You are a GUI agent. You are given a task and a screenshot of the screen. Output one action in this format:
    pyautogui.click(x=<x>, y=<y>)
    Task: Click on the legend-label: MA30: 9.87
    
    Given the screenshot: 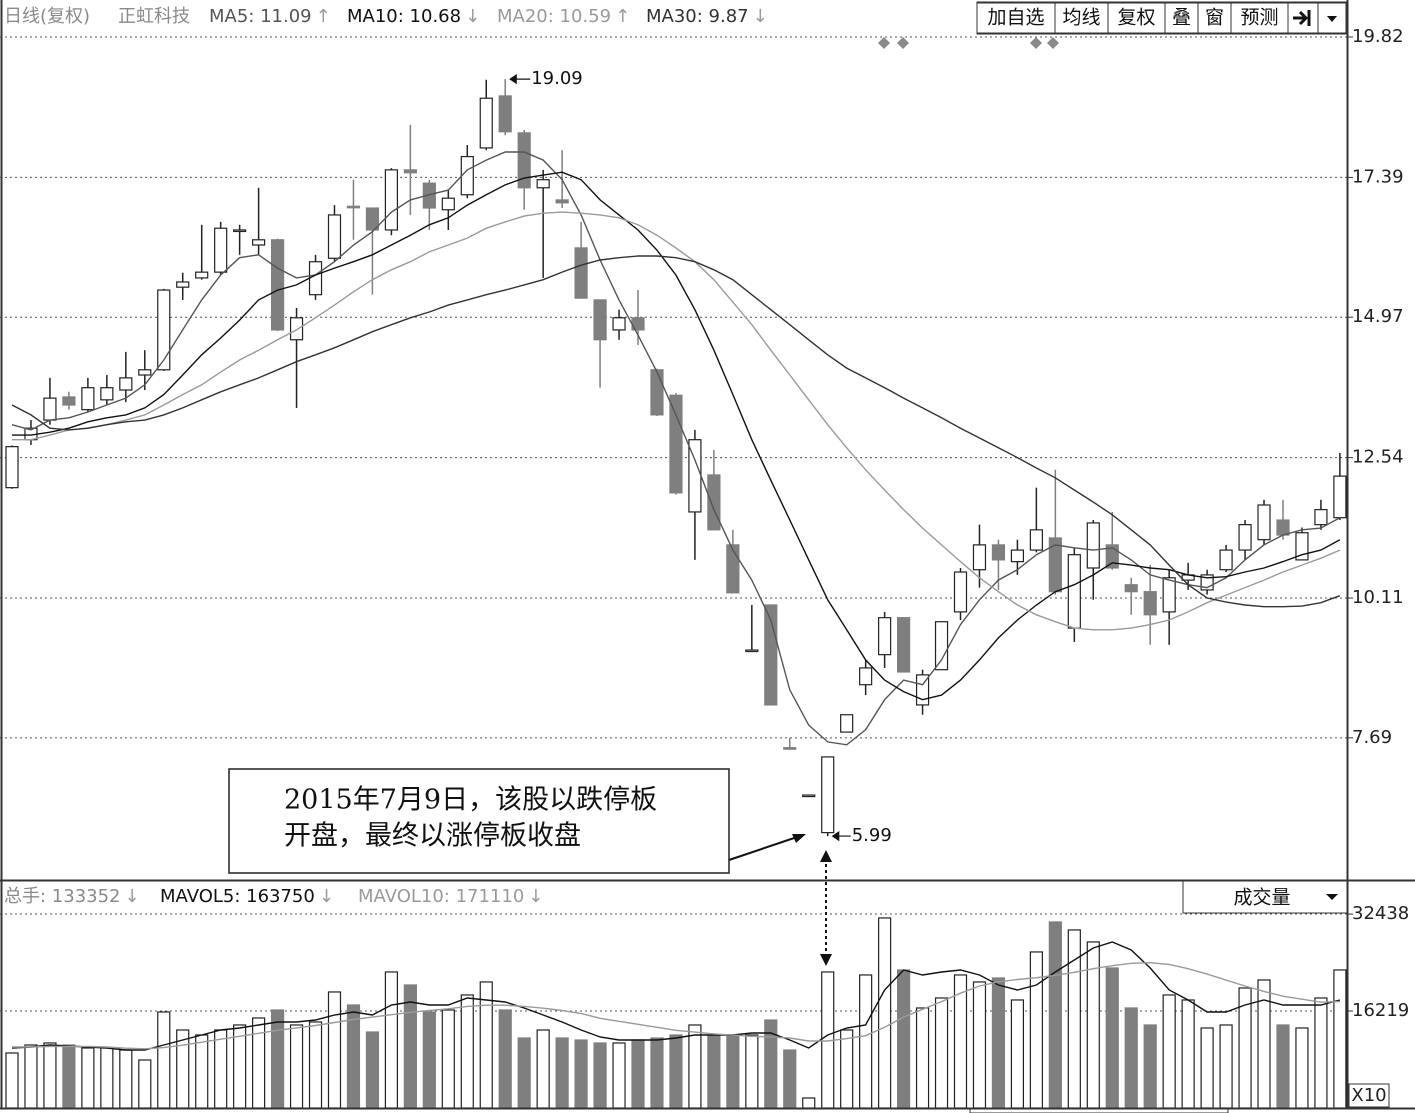 What is the action you would take?
    pyautogui.click(x=697, y=16)
    